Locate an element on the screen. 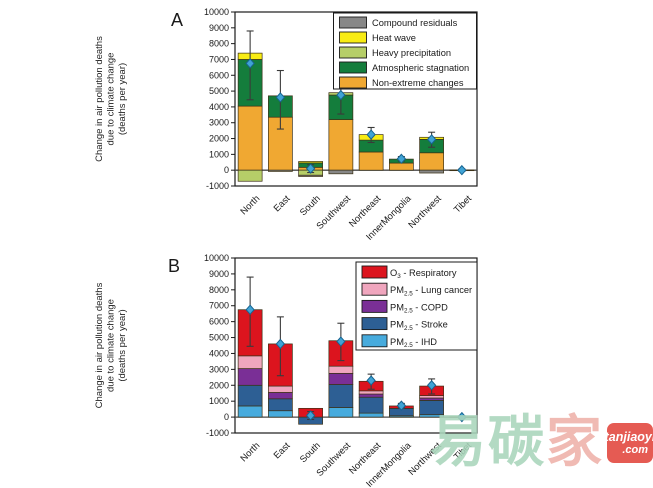  legend-label: PM2.5 - IHD is located at coordinates (413, 343).